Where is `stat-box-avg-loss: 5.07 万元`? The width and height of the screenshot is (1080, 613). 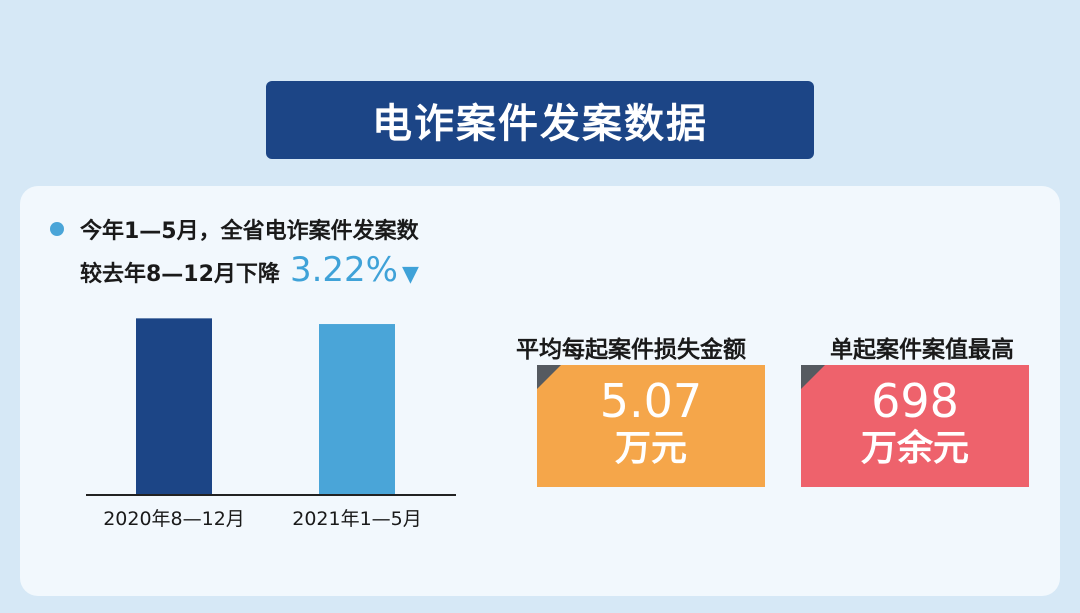
stat-box-avg-loss: 5.07 万元 is located at coordinates (651, 426).